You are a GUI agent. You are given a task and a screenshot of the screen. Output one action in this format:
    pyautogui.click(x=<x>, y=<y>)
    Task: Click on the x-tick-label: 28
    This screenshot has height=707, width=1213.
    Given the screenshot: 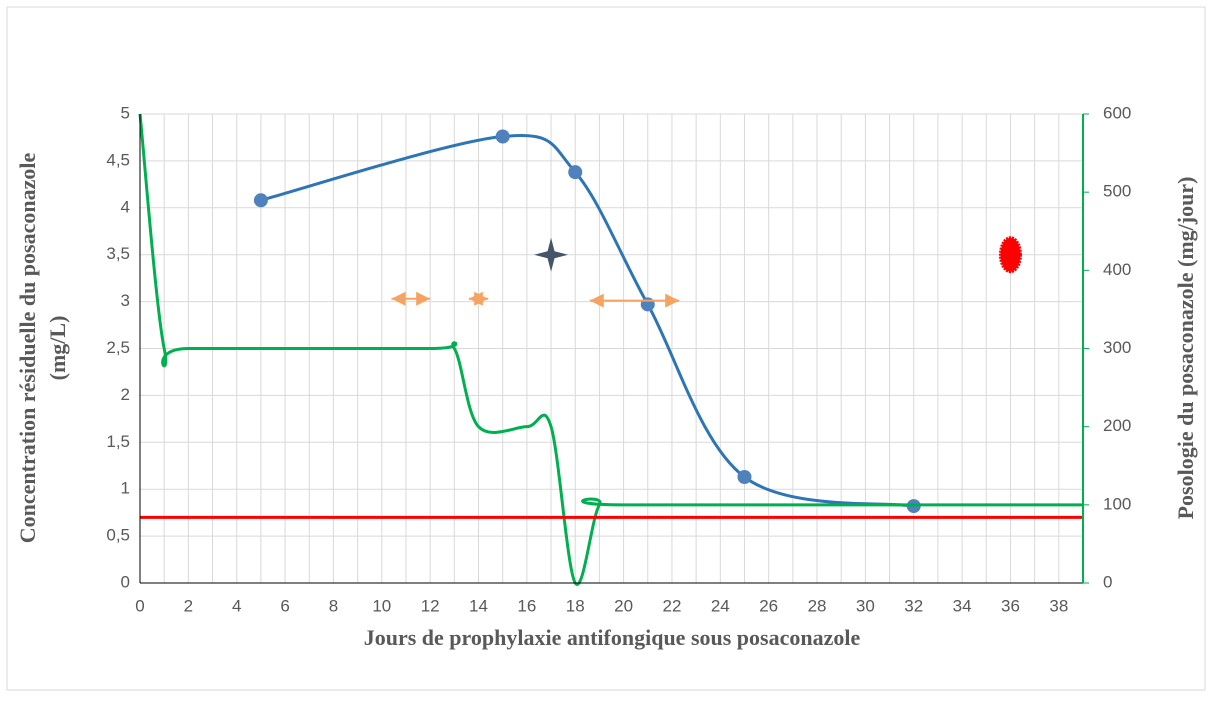 What is the action you would take?
    pyautogui.click(x=817, y=605)
    